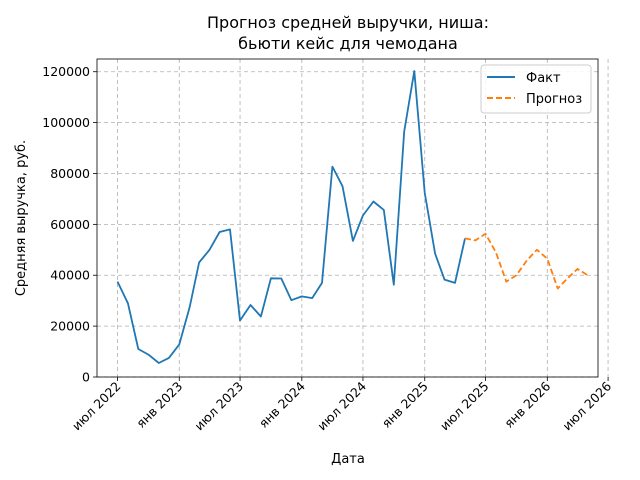 Image resolution: width=640 pixels, height=480 pixels. I want to click on y-tick-label: 20000, so click(70, 326).